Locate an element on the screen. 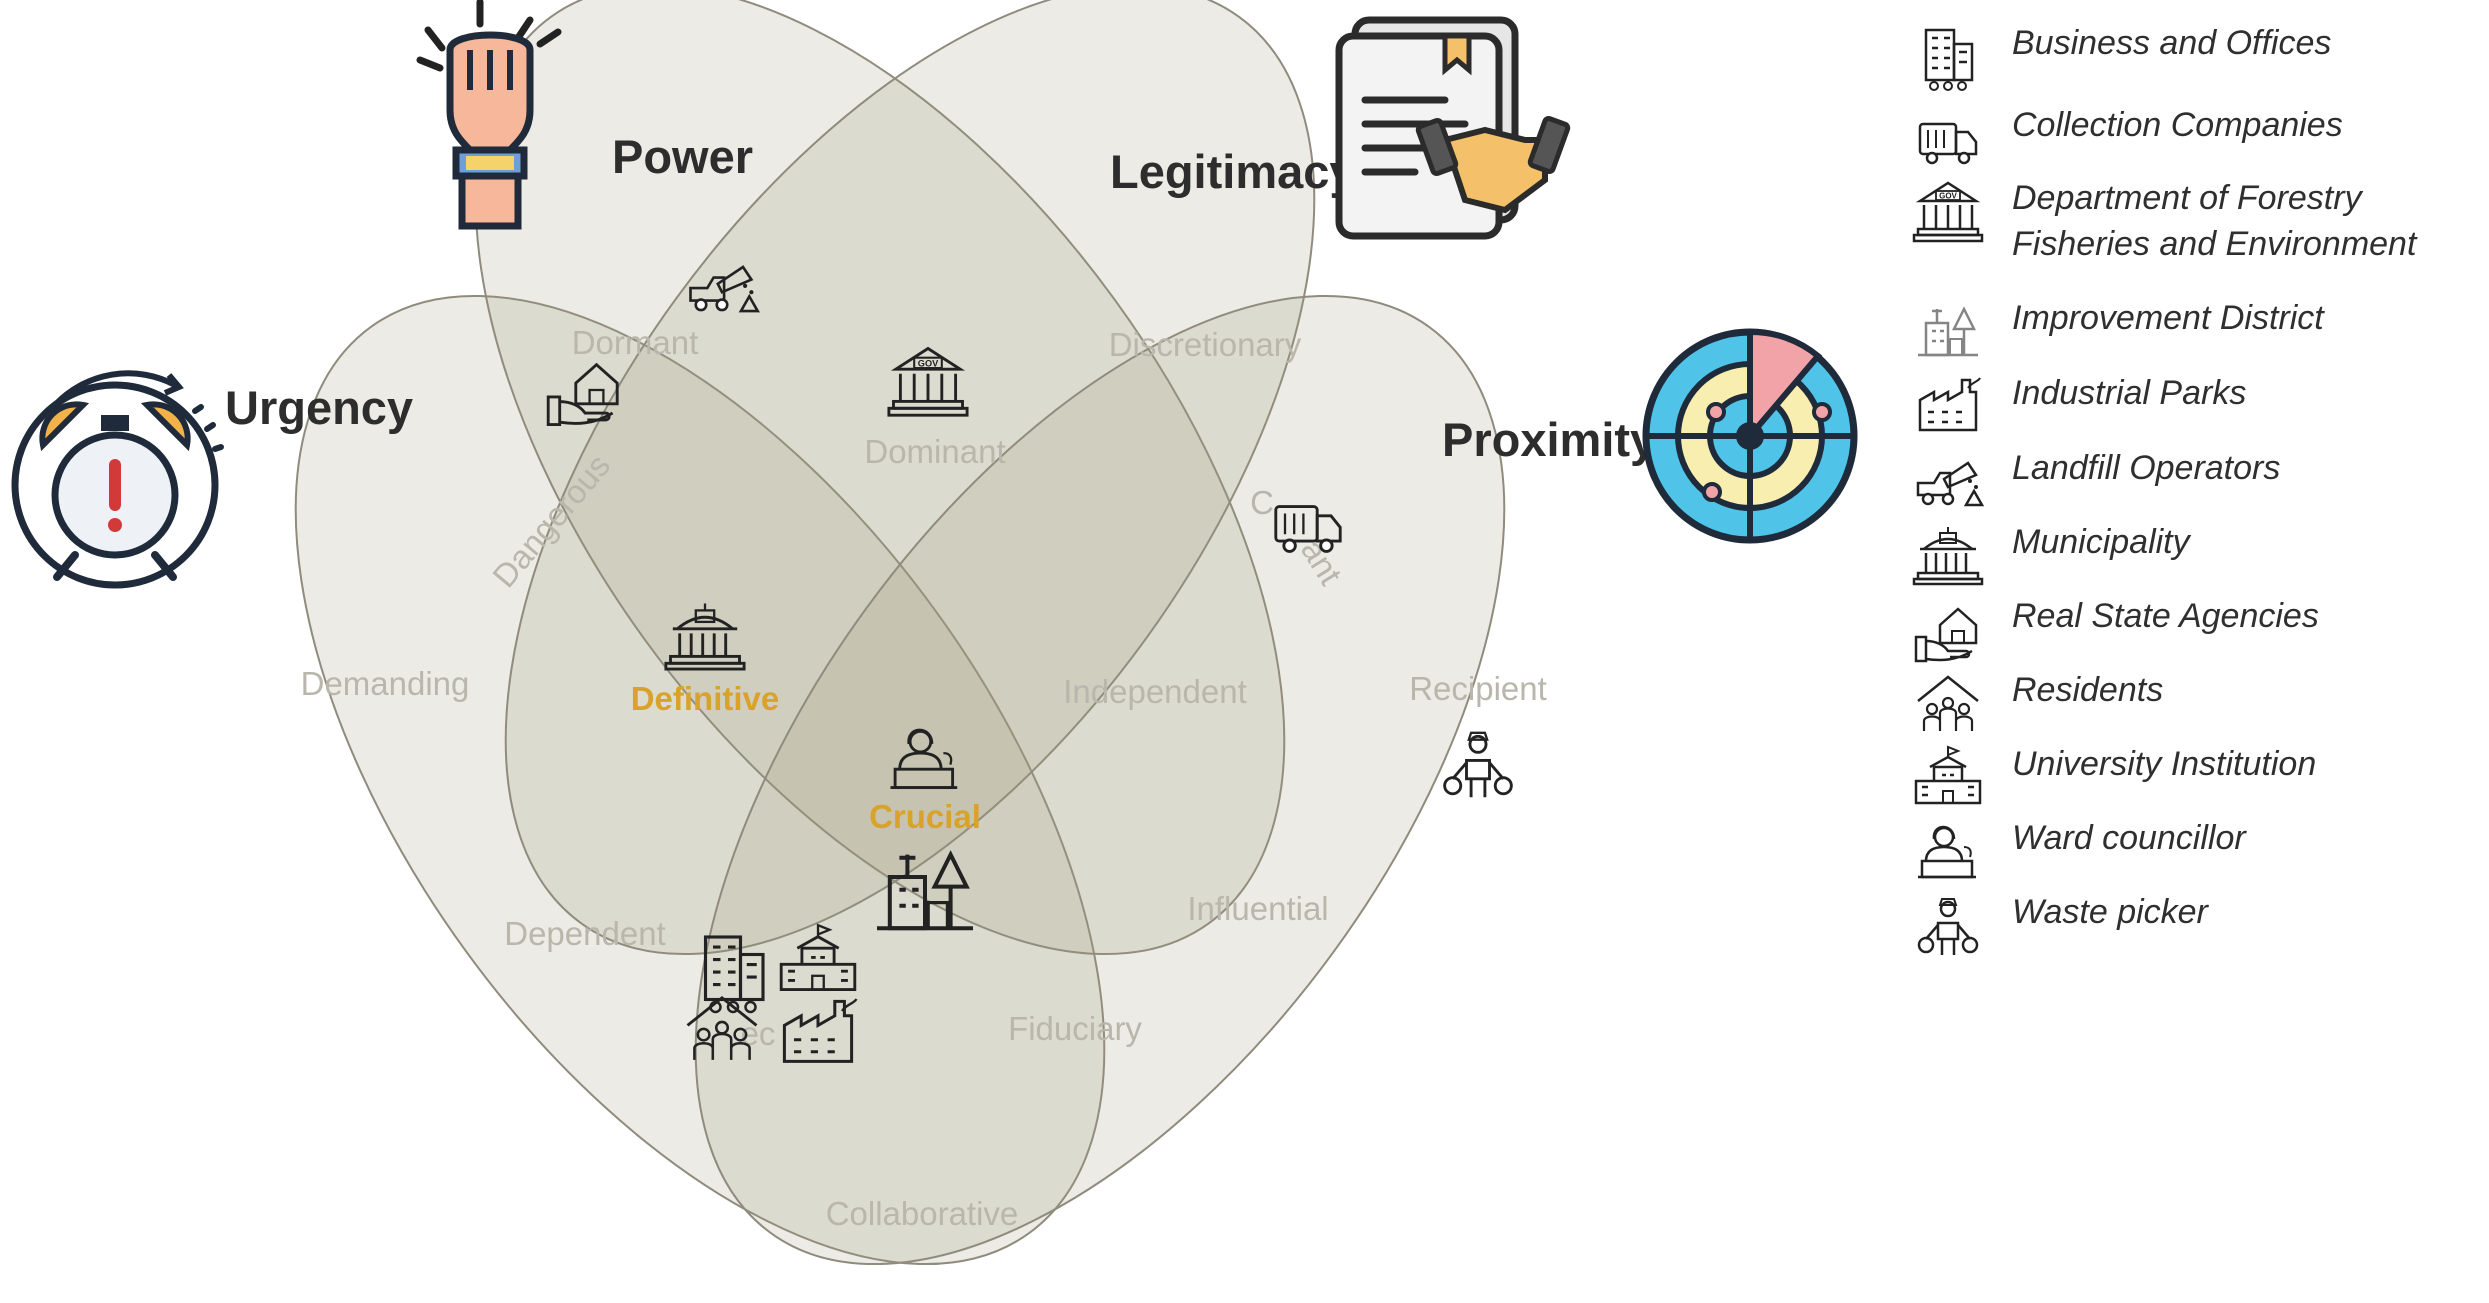  university-icon is located at coordinates (1948, 775).